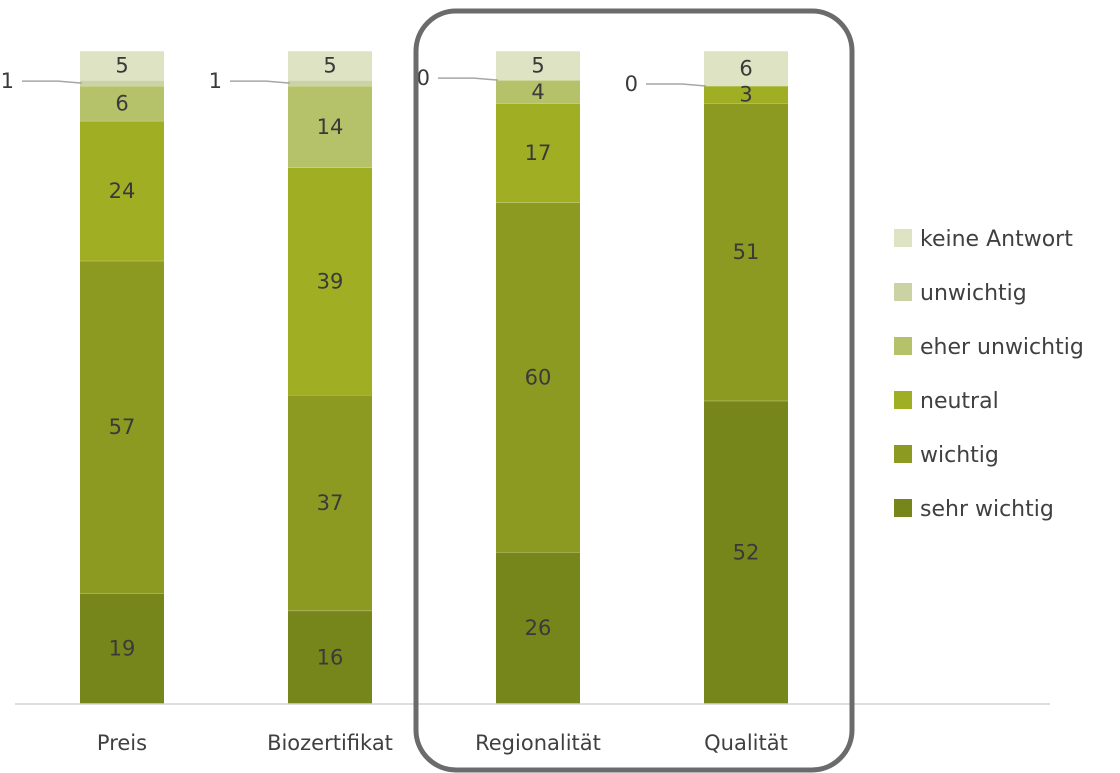 The image size is (1120, 773). Describe the element at coordinates (903, 508) in the screenshot. I see `legend-swatch-sehr-wichtig` at that location.